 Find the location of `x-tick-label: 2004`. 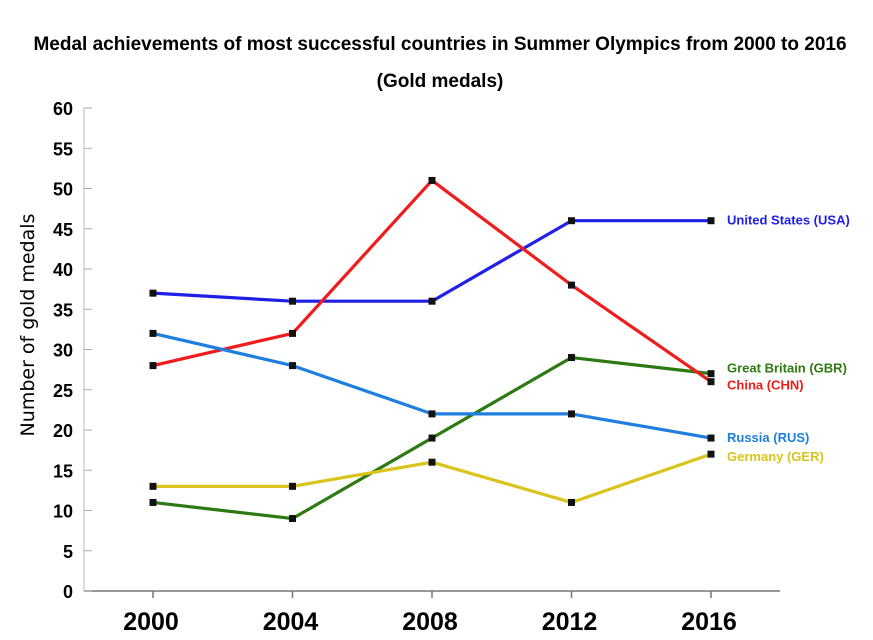

x-tick-label: 2004 is located at coordinates (291, 622).